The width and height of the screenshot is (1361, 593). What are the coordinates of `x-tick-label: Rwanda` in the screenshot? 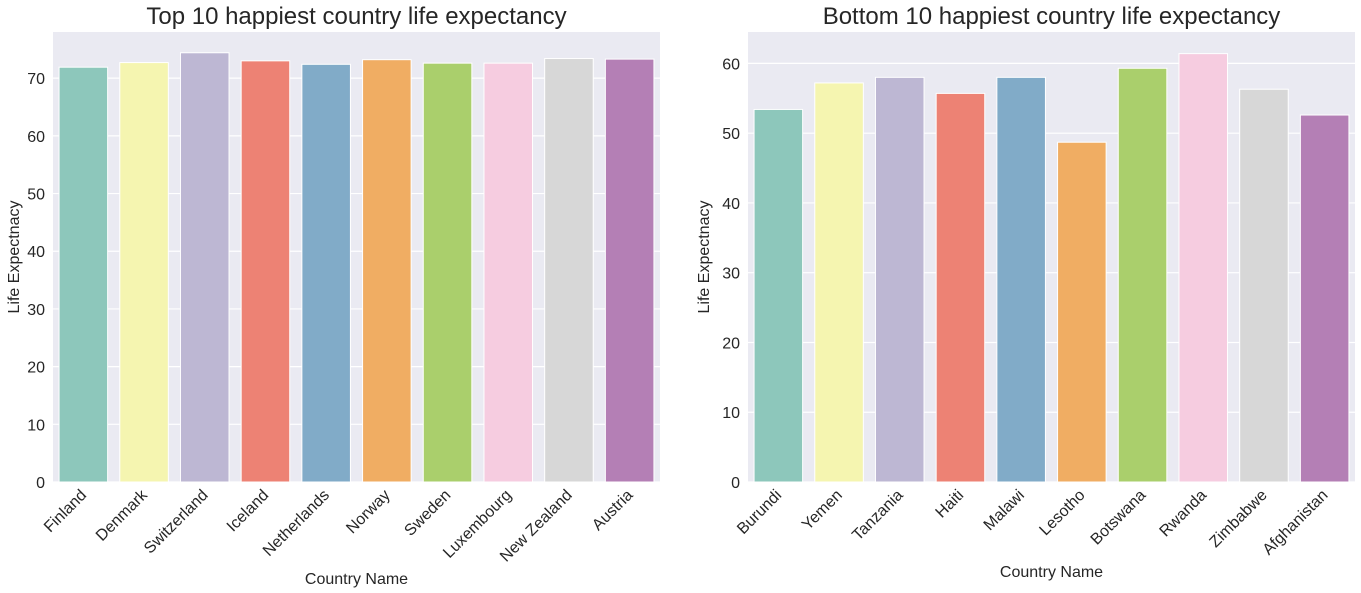 It's located at (1184, 514).